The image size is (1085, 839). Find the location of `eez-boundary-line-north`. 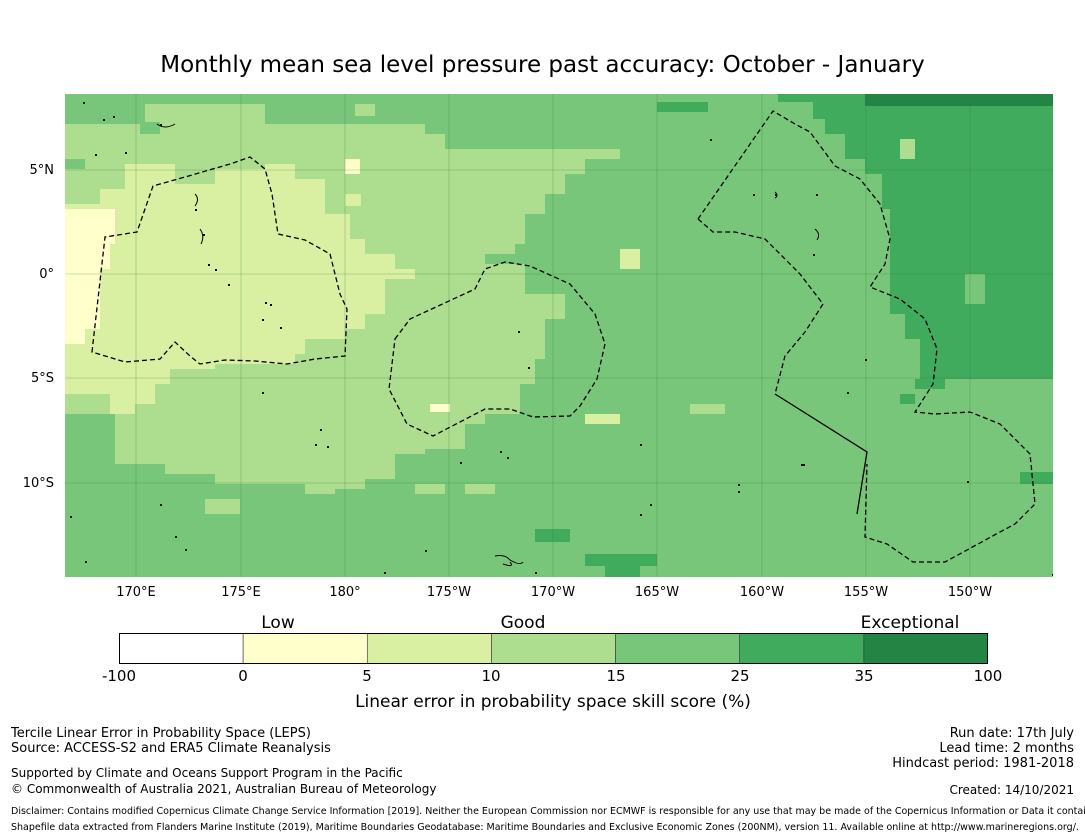

eez-boundary-line-north is located at coordinates (760, 306).